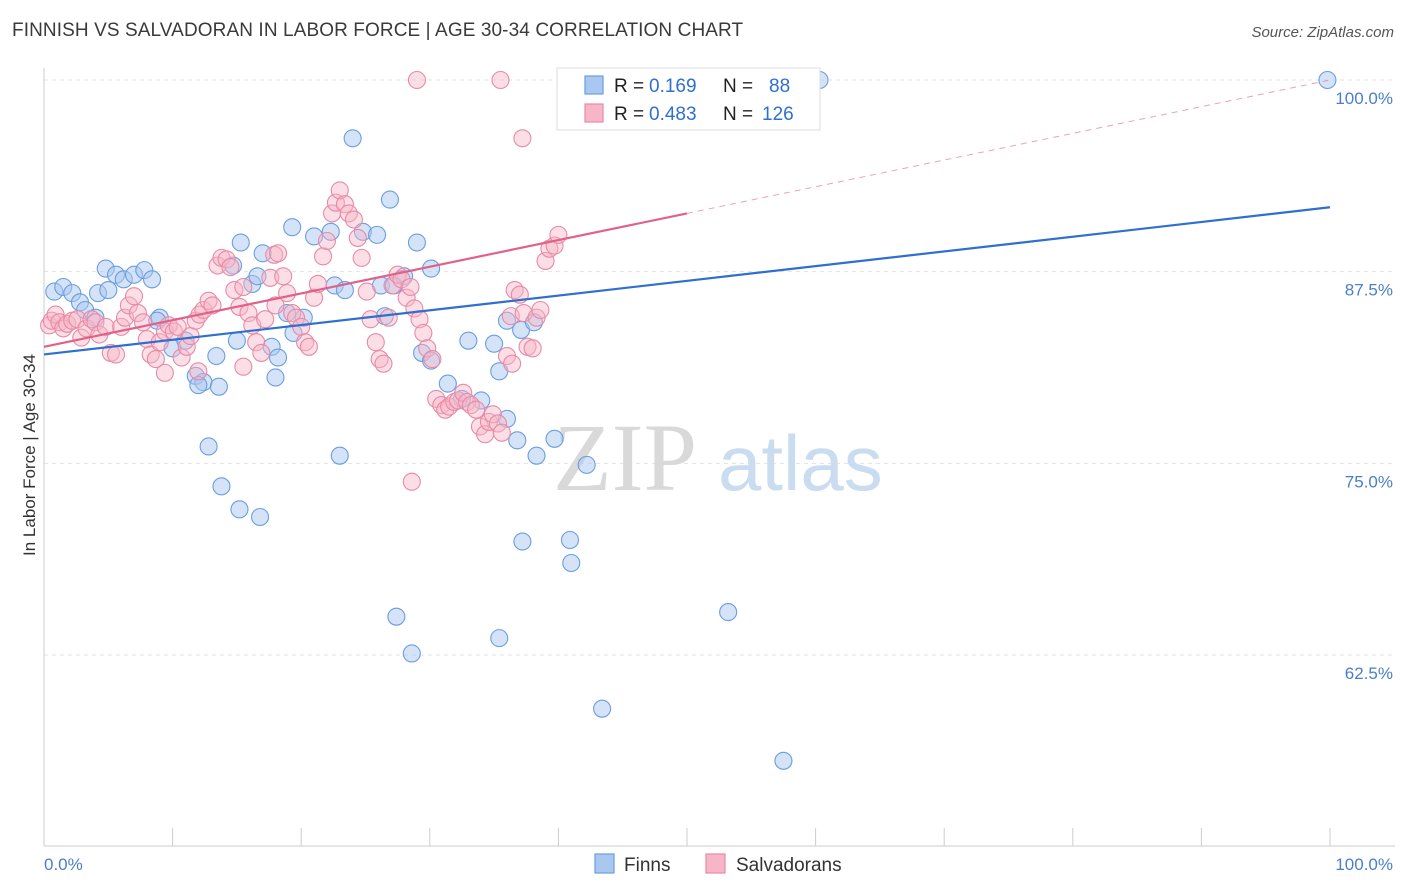 The width and height of the screenshot is (1406, 892). What do you see at coordinates (778, 114) in the screenshot?
I see `salvadorans-n-value: 126` at bounding box center [778, 114].